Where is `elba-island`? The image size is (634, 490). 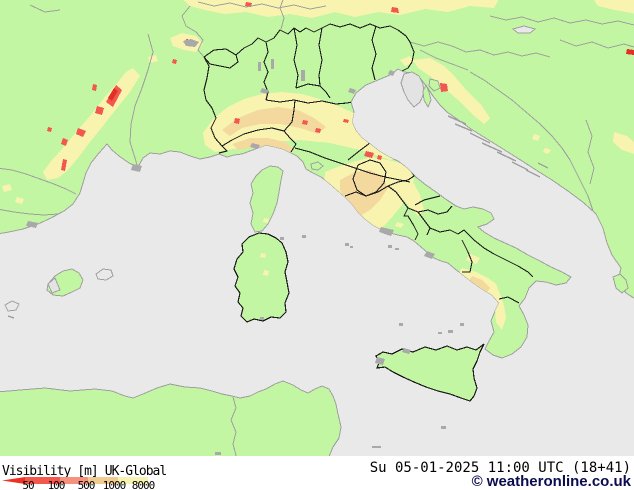 elba-island is located at coordinates (317, 166).